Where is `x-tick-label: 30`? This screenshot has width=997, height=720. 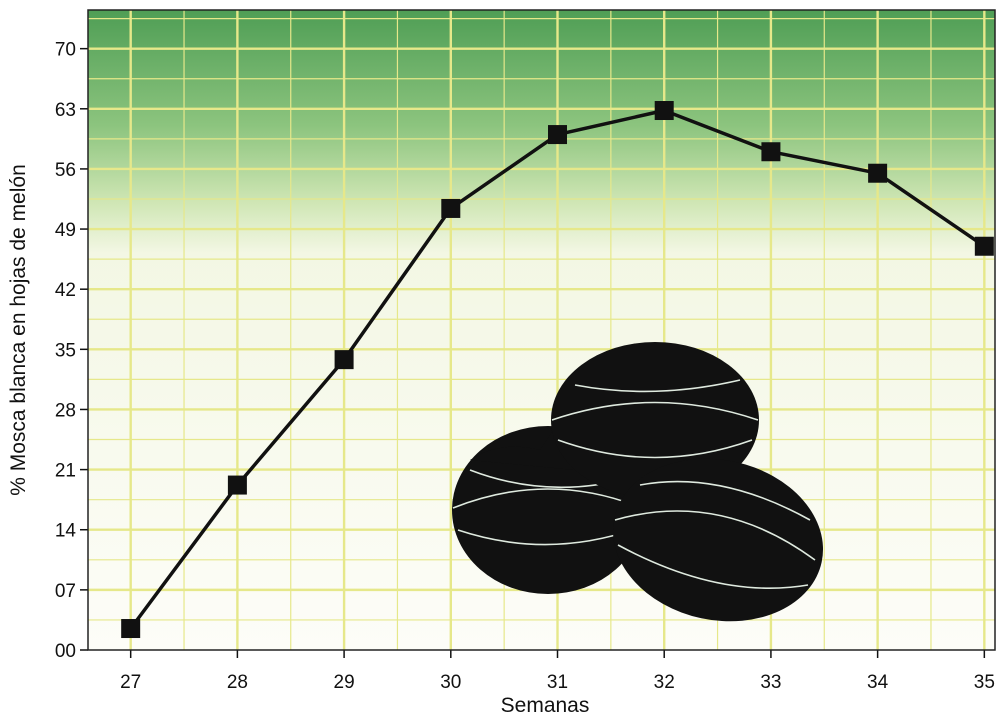 x-tick-label: 30 is located at coordinates (450, 682).